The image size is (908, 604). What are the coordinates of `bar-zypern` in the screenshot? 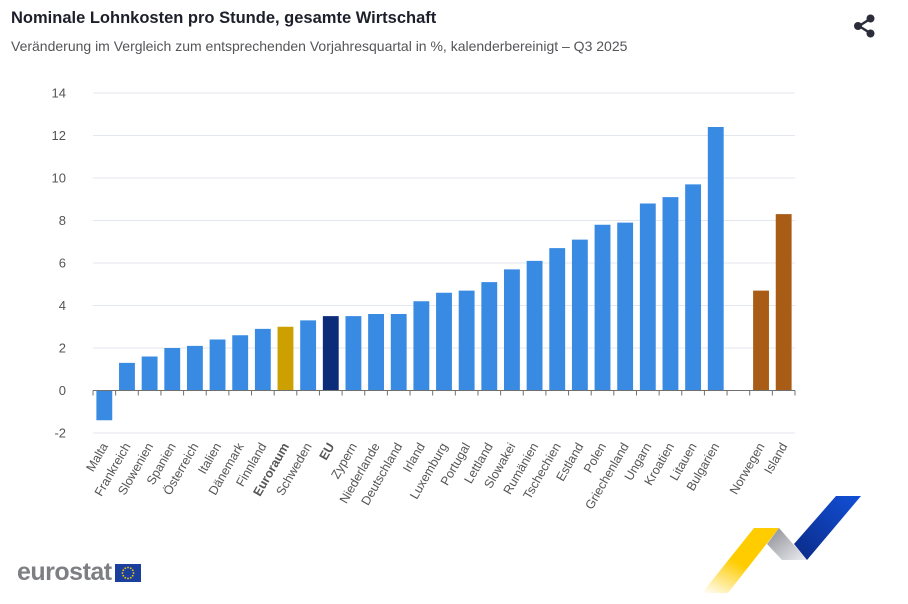 It's located at (353, 353).